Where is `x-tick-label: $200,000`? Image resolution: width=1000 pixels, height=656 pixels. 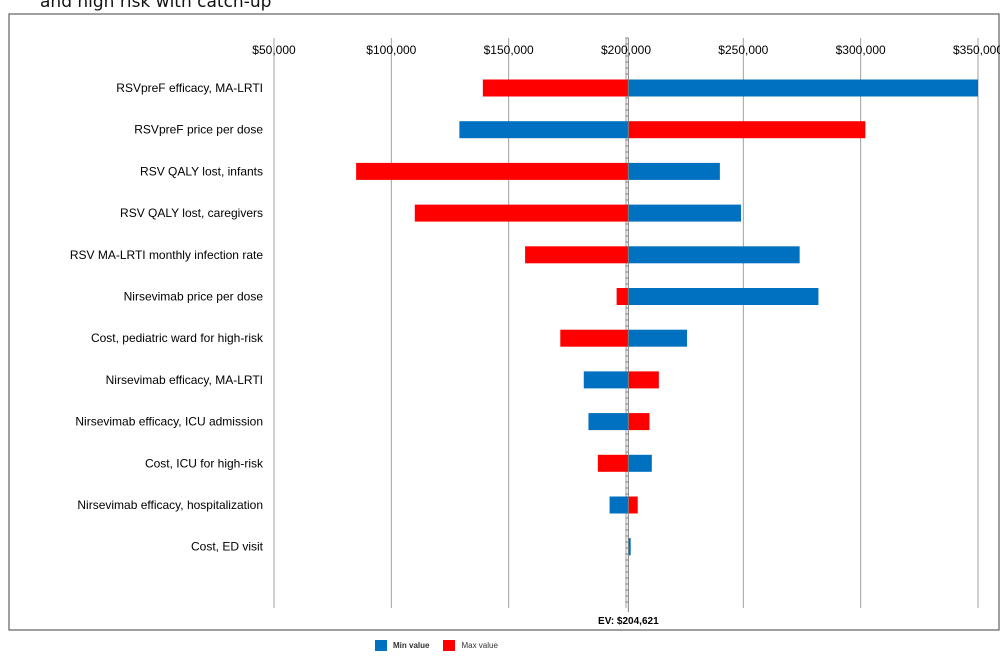 x-tick-label: $200,000 is located at coordinates (626, 50).